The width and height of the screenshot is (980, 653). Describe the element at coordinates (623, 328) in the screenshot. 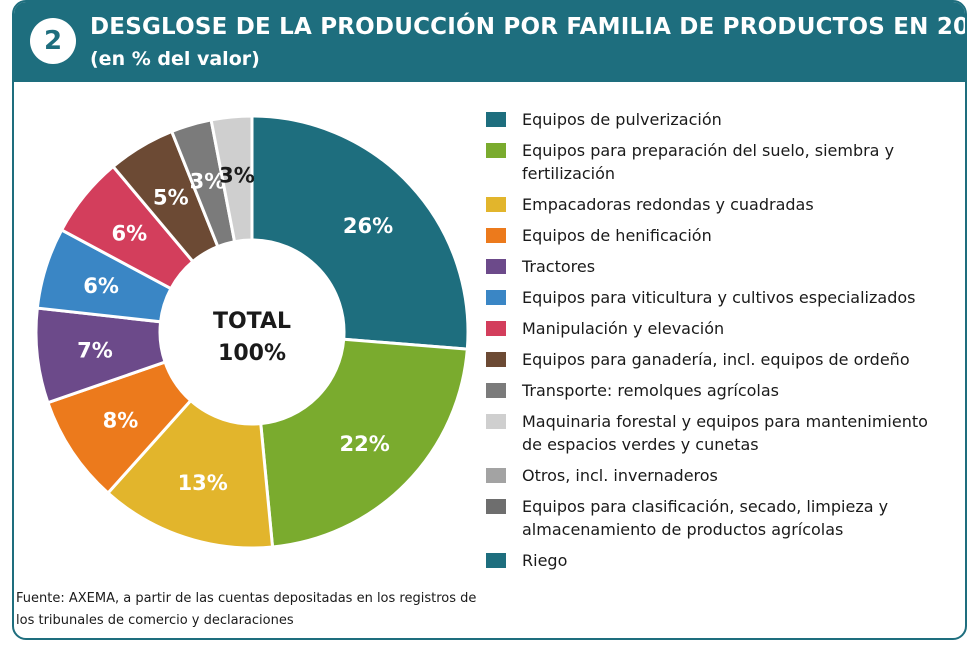

I see `legend-label: Manipulación y elevación` at that location.